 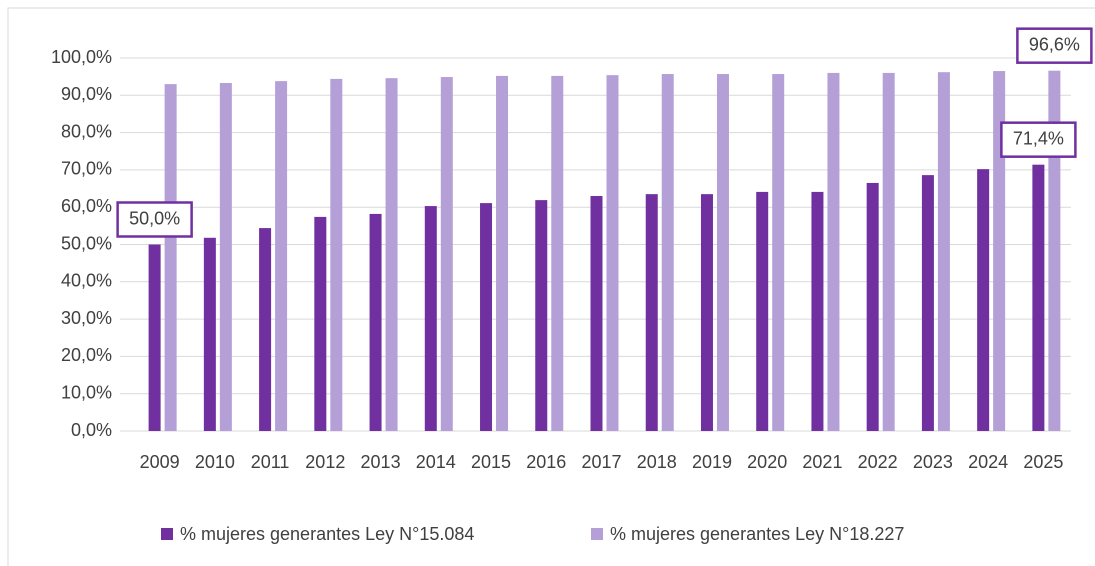 I want to click on x-tick-label: 2024, so click(x=988, y=462).